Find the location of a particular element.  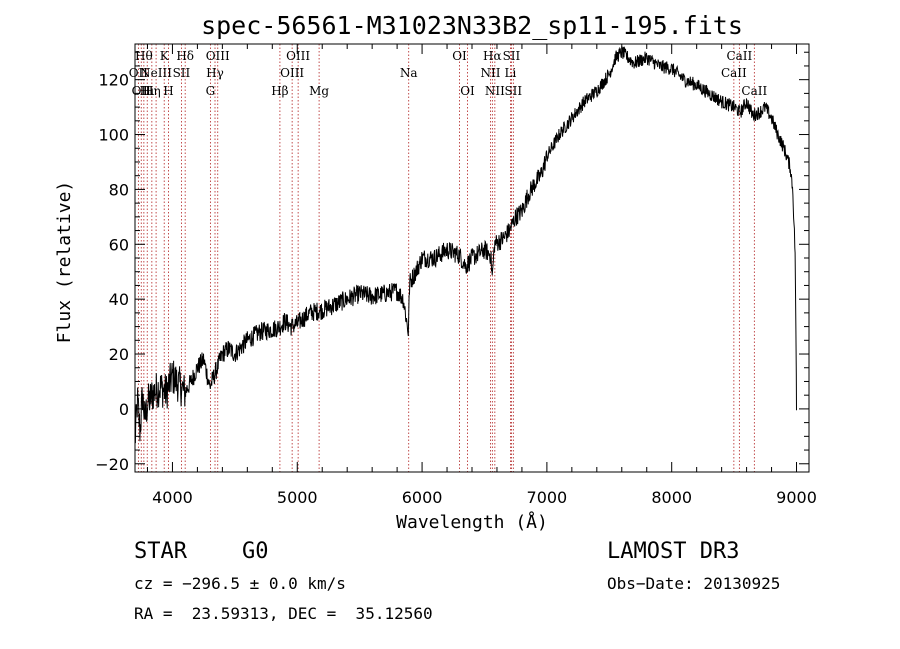

line-label: Hη is located at coordinates (152, 91).